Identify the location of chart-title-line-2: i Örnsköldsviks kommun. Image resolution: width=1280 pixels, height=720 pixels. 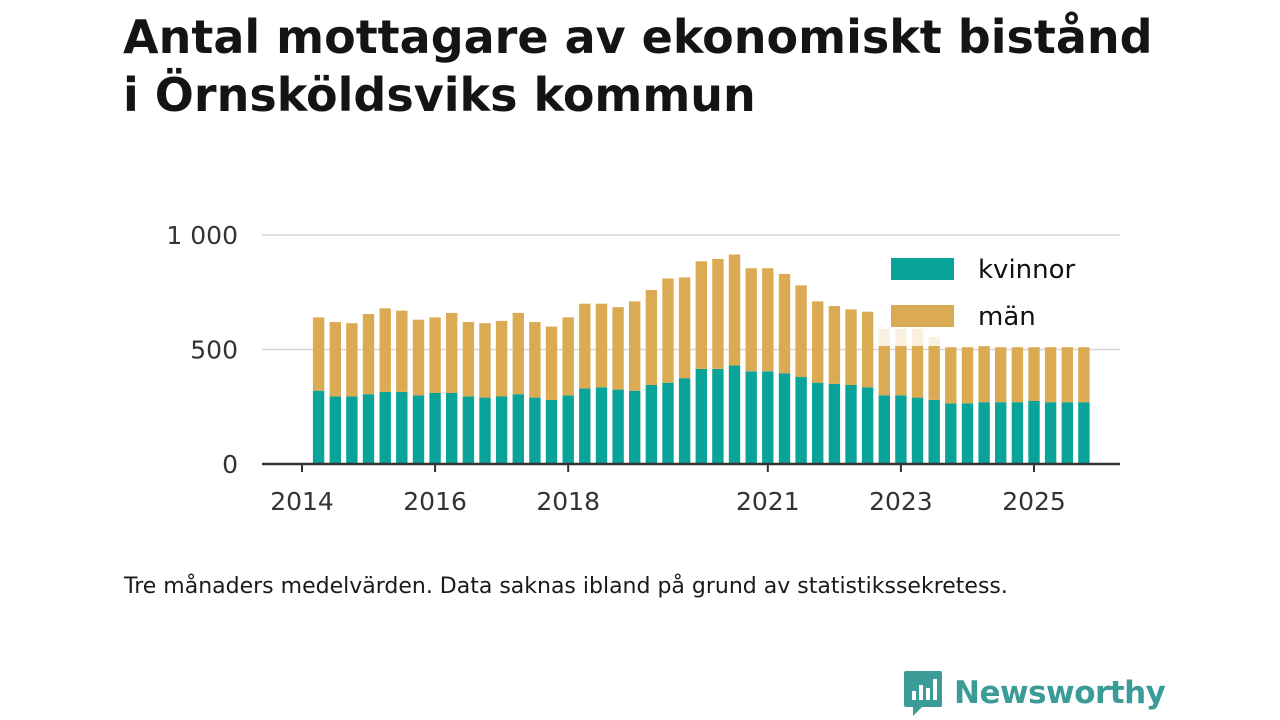
(439, 95).